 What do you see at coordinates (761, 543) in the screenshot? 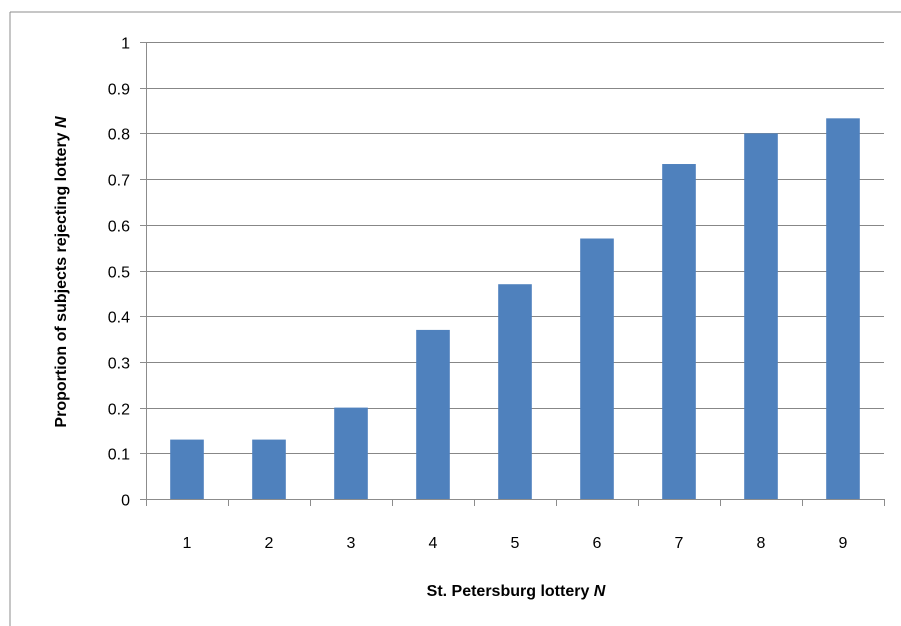
I see `x-tick-label: 8` at bounding box center [761, 543].